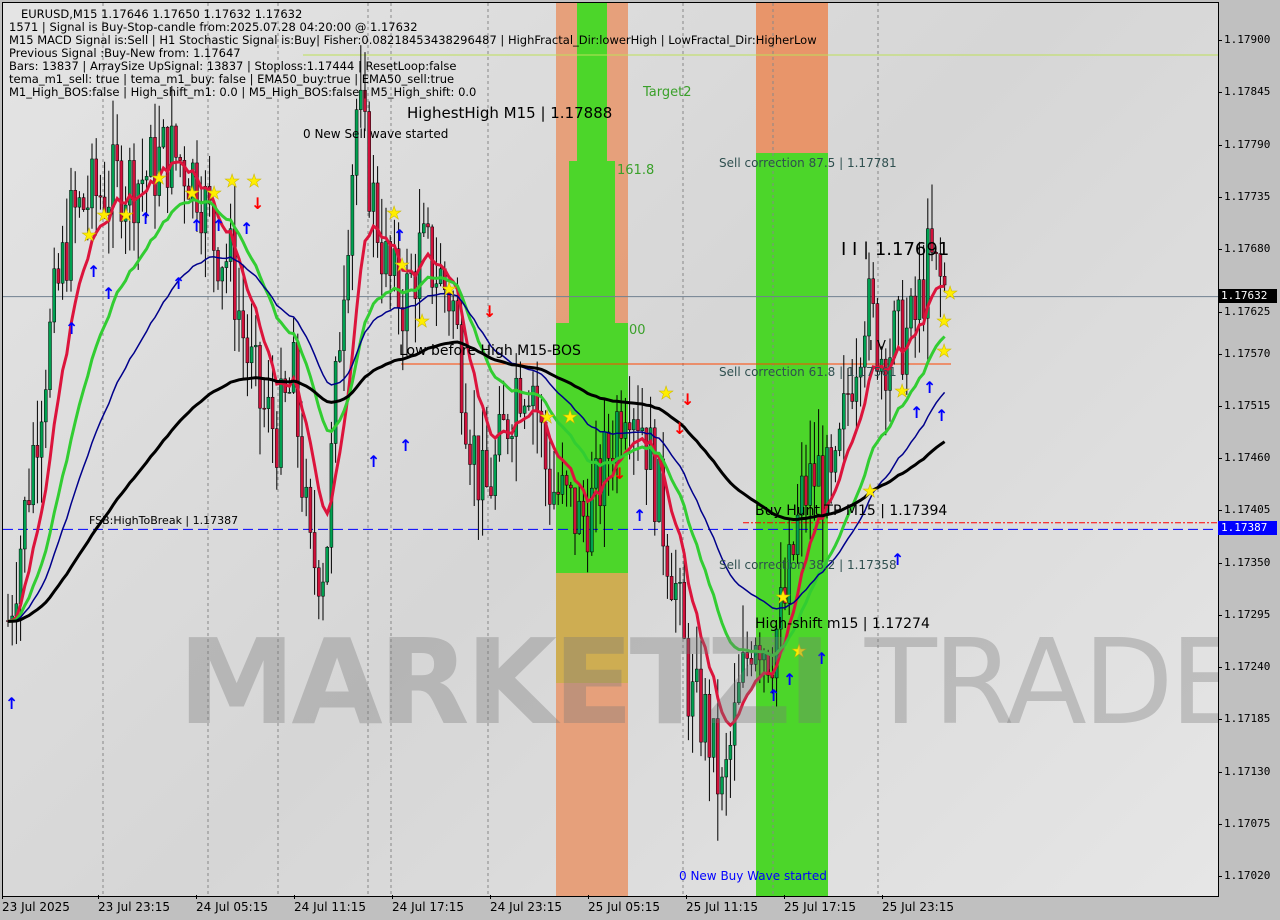 The width and height of the screenshot is (1280, 920). I want to click on new-sell-wave-label: 0 New Sell wave started, so click(376, 134).